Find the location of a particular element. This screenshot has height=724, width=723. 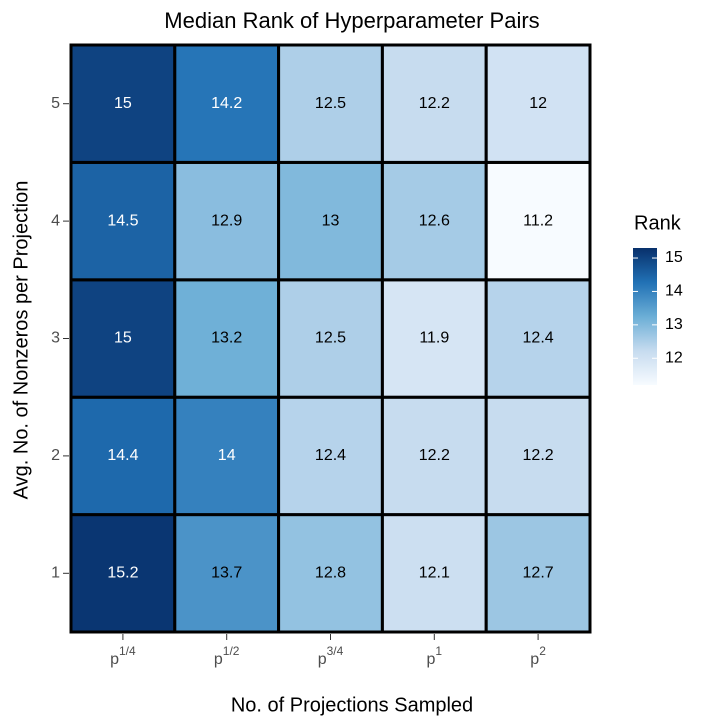

cell-label: 12.8 is located at coordinates (330, 573).